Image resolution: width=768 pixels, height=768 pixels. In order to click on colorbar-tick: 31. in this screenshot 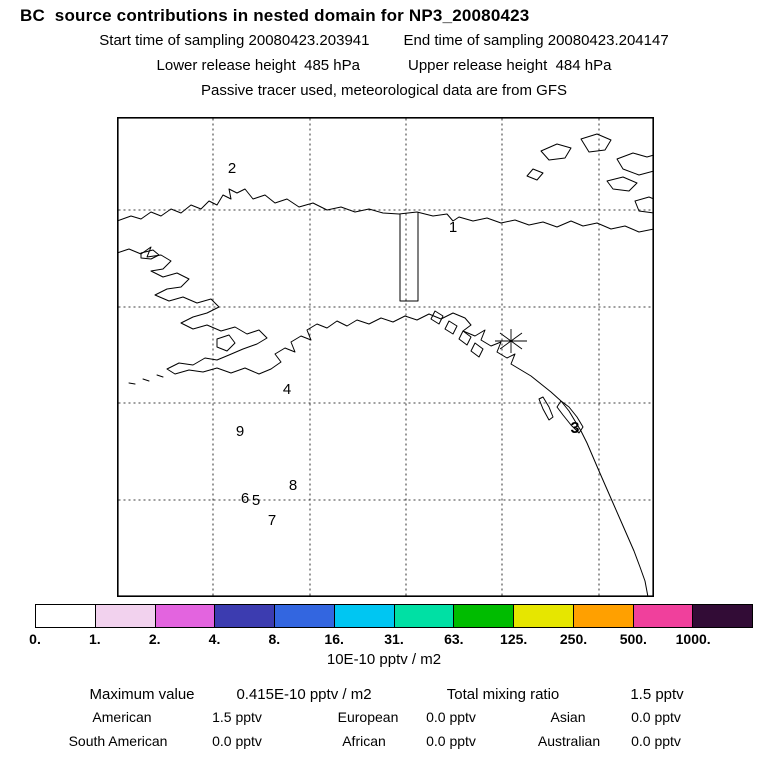, I will do `click(394, 639)`.